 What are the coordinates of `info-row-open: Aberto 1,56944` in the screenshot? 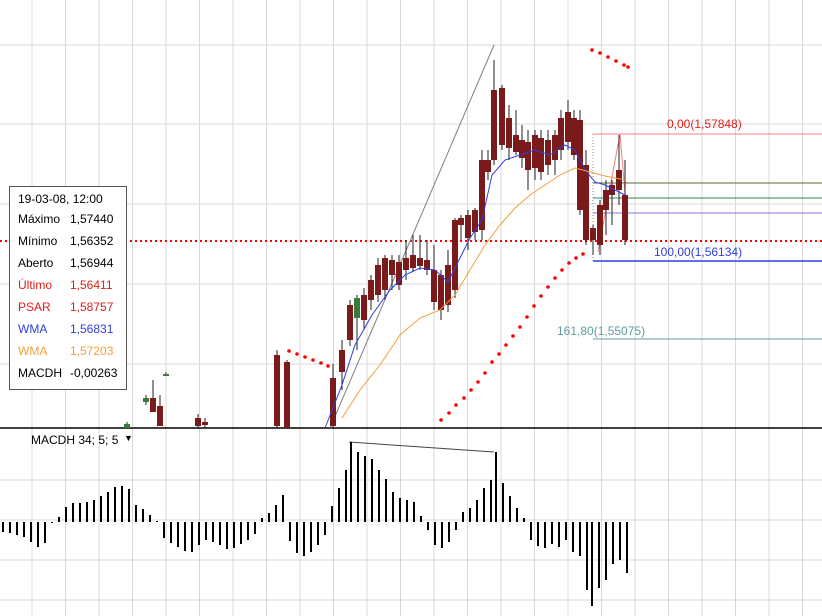 It's located at (69, 263).